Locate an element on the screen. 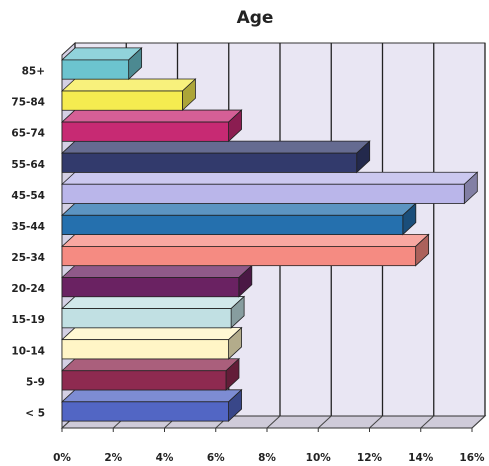 This screenshot has height=466, width=489. x-tick-label: 12% is located at coordinates (370, 458).